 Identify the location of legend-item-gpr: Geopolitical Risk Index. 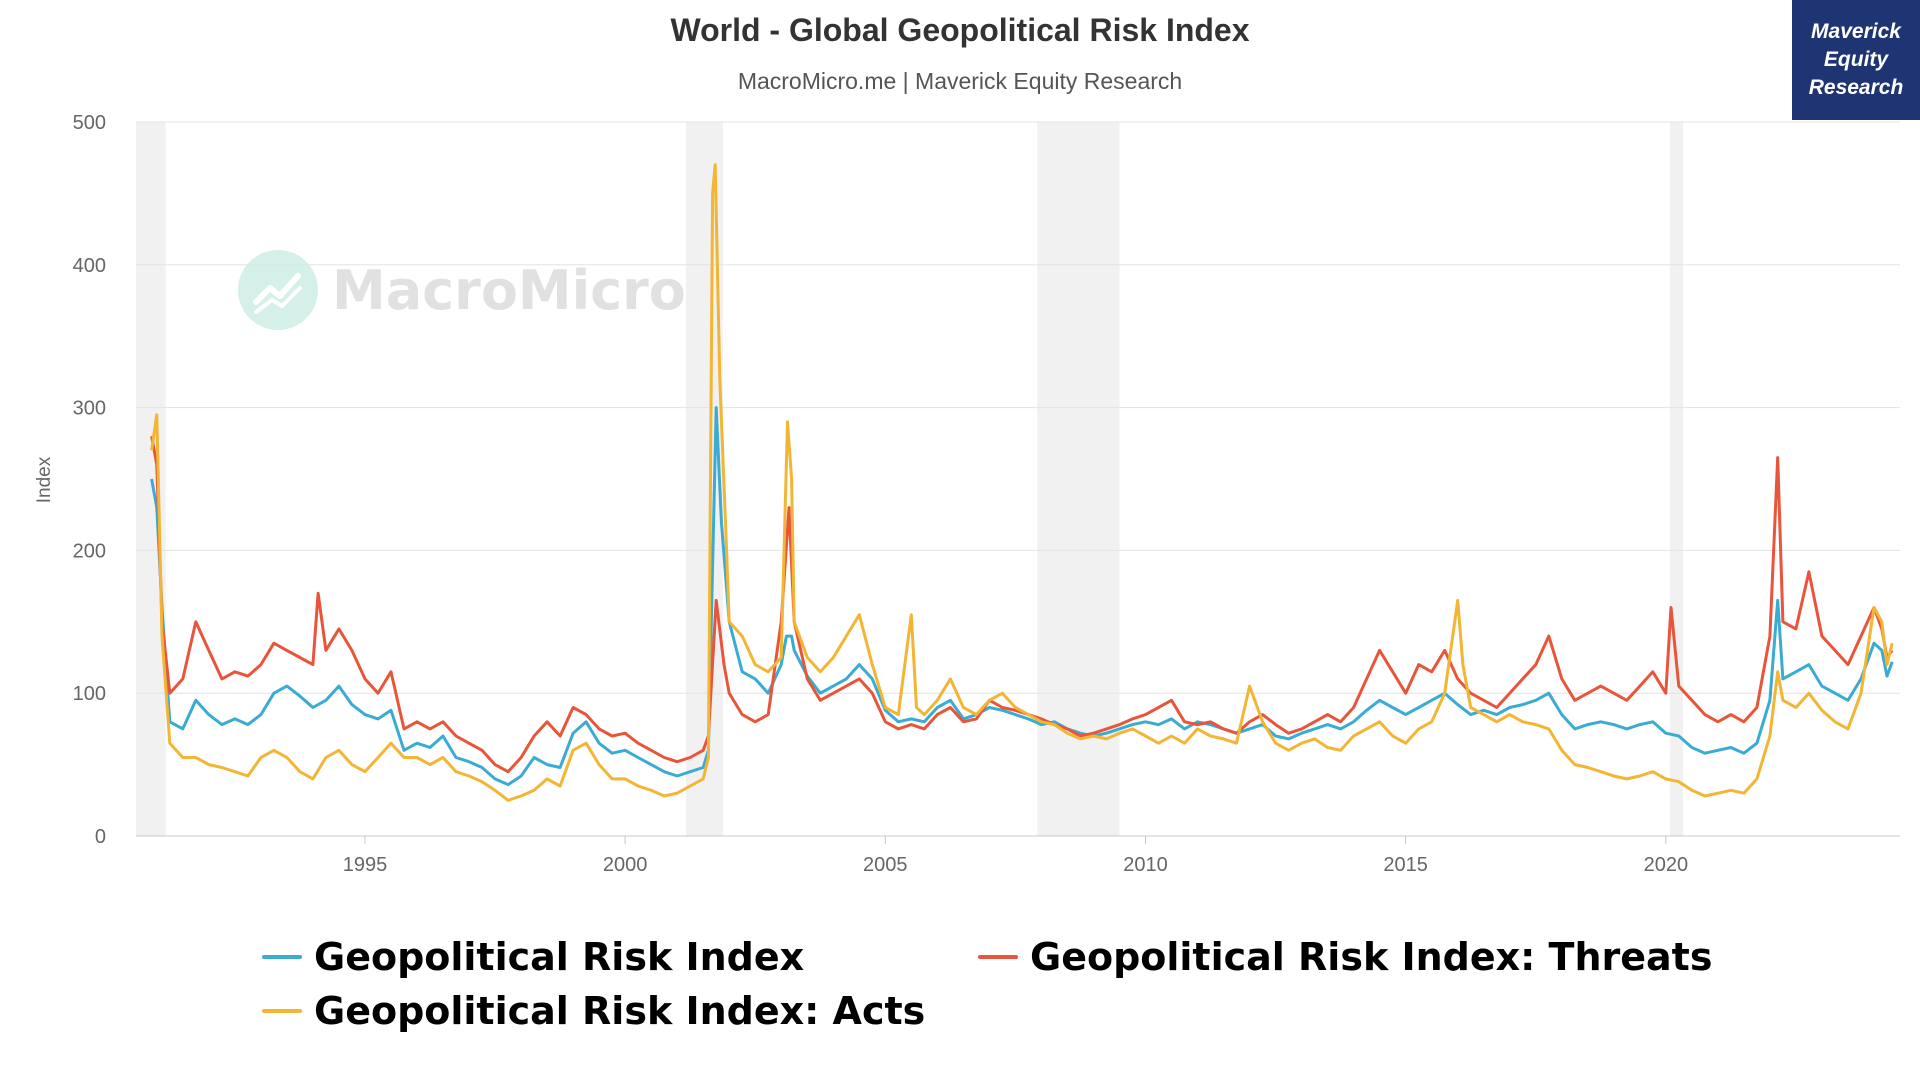
(533, 957).